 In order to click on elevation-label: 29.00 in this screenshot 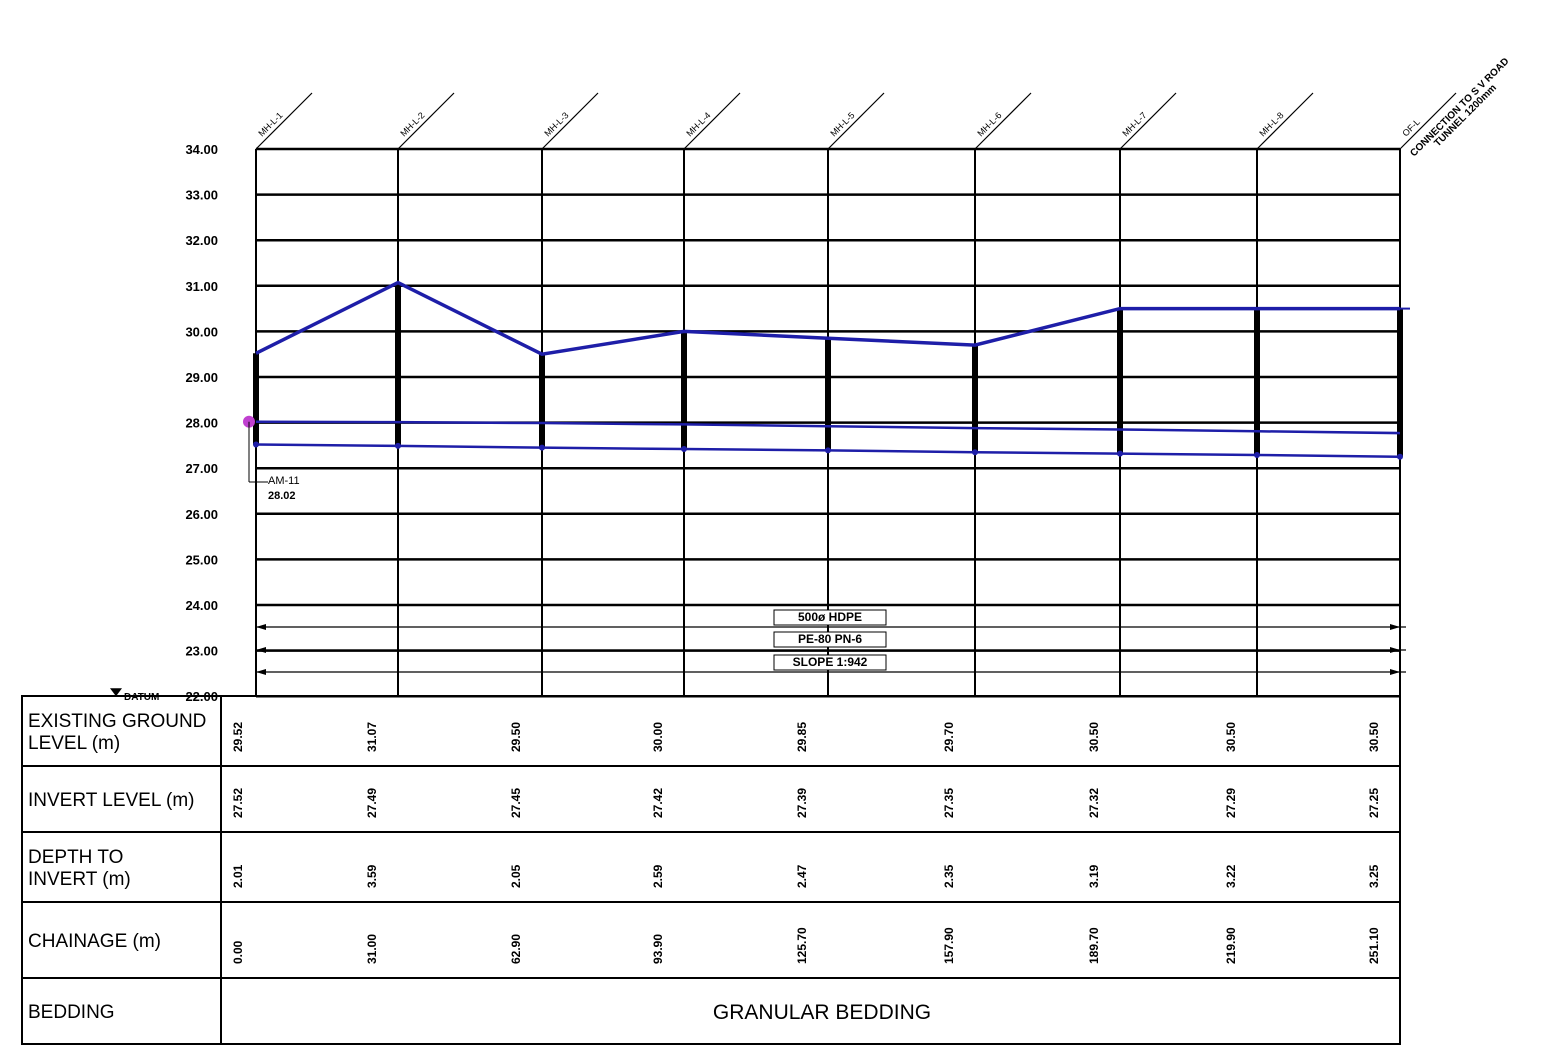, I will do `click(201, 377)`.